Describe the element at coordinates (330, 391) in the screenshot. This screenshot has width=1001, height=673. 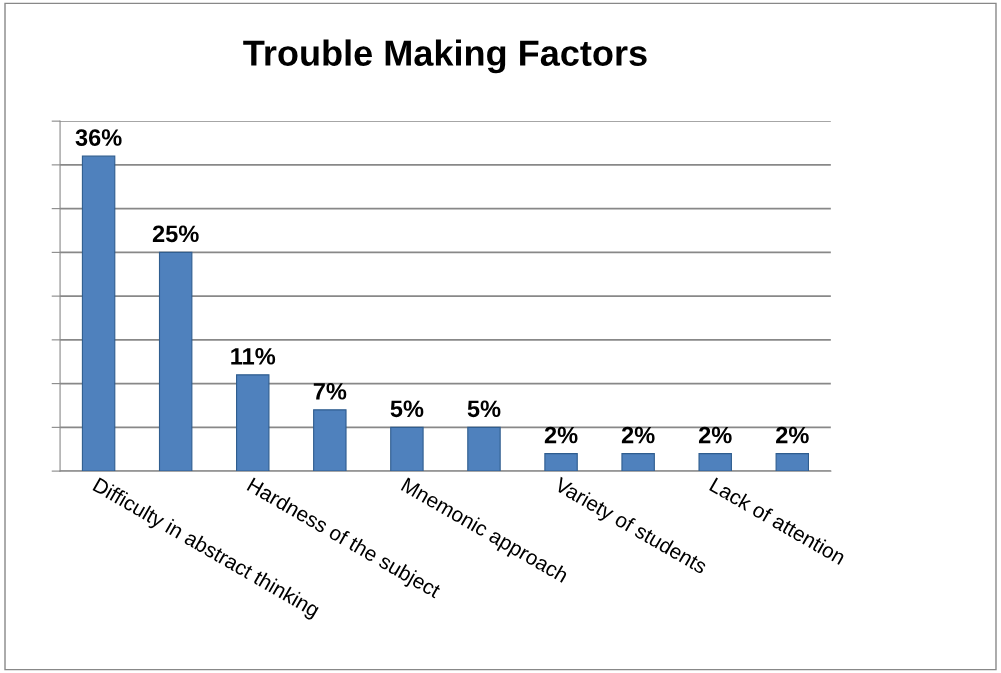
I see `data-label: 7%` at that location.